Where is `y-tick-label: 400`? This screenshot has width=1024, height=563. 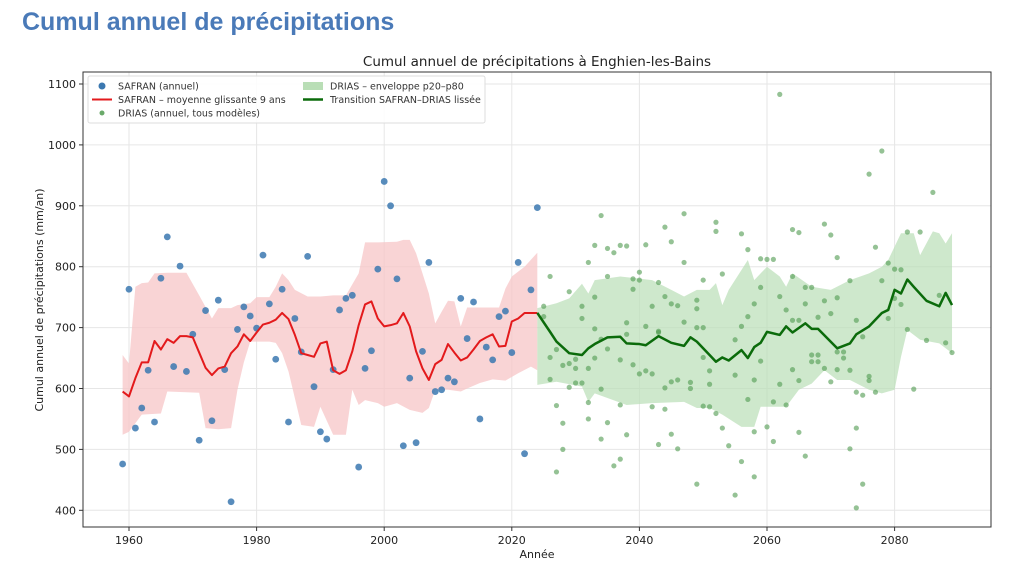 y-tick-label: 400 is located at coordinates (65, 510).